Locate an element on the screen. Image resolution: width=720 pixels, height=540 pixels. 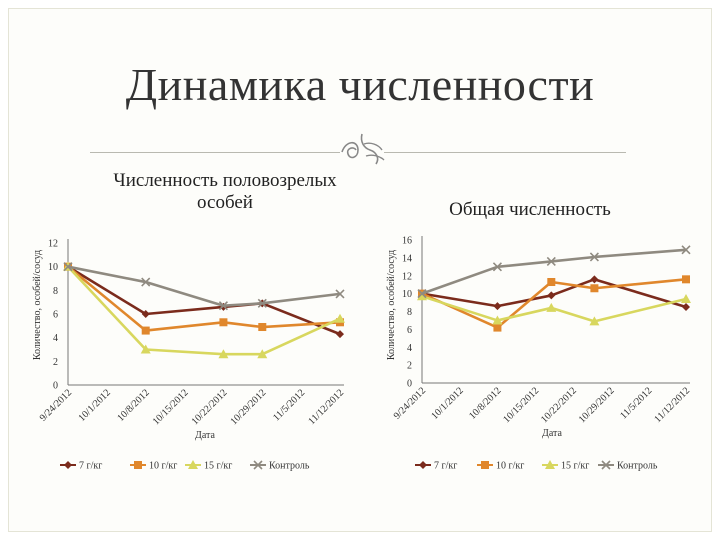
chart-2-legend-label: 15 г/кг is located at coordinates (575, 466).